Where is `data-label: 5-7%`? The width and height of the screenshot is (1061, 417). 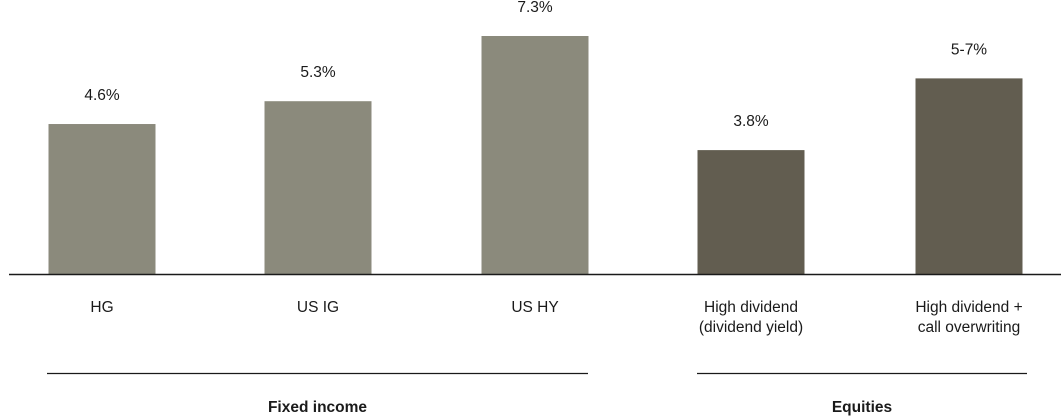 data-label: 5-7% is located at coordinates (969, 49).